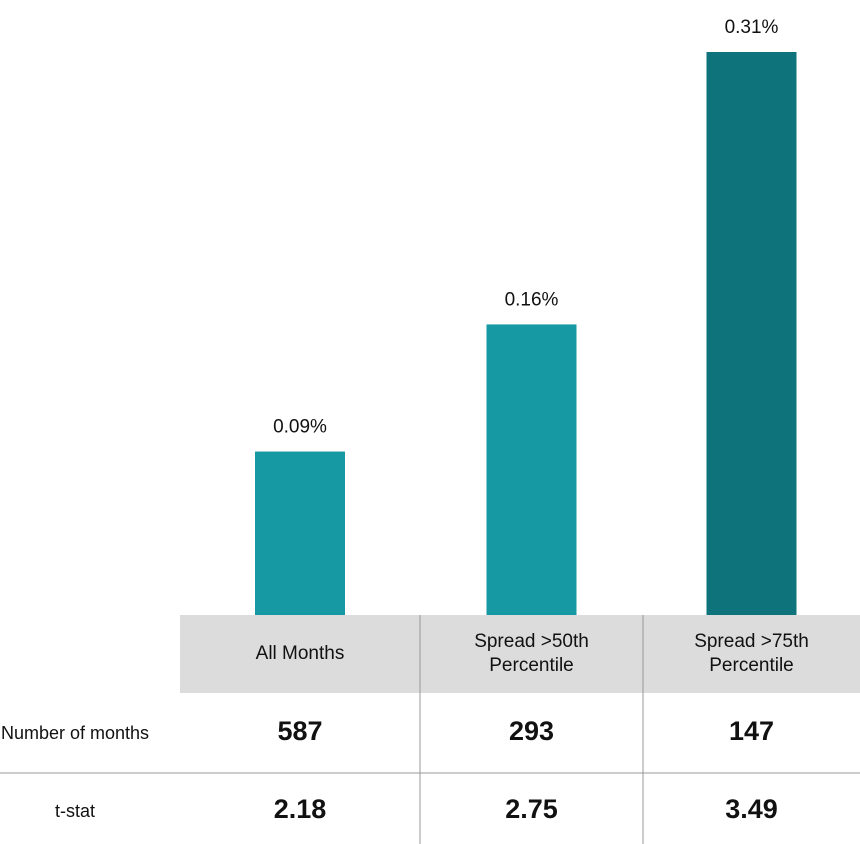  Describe the element at coordinates (752, 27) in the screenshot. I see `value-label: 0.31%` at that location.